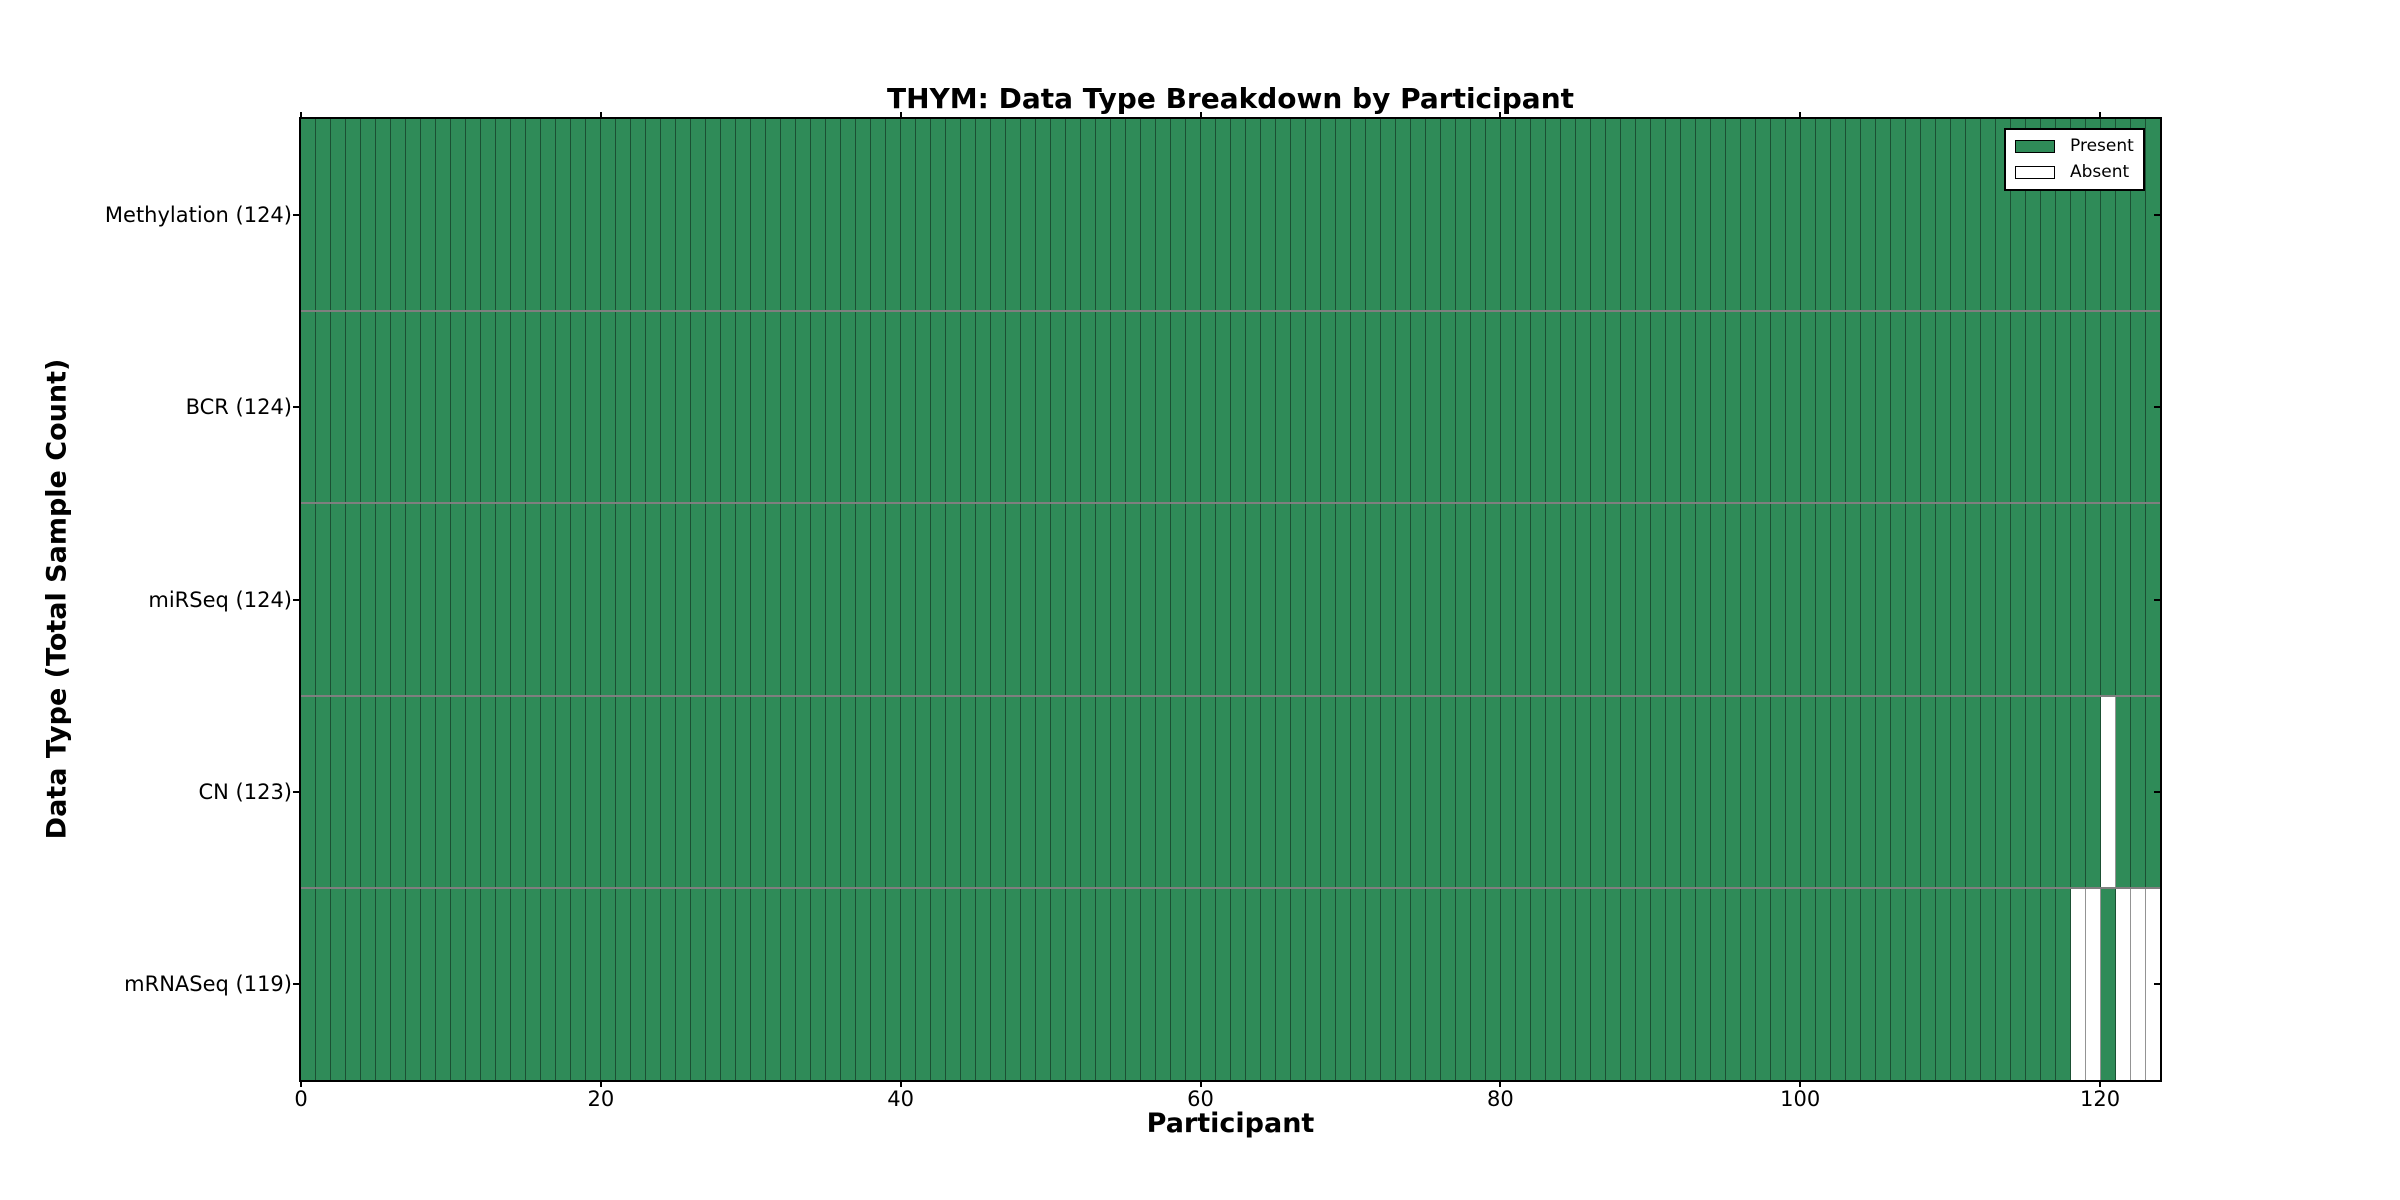  Describe the element at coordinates (301, 114) in the screenshot. I see `x-tick-mark` at that location.